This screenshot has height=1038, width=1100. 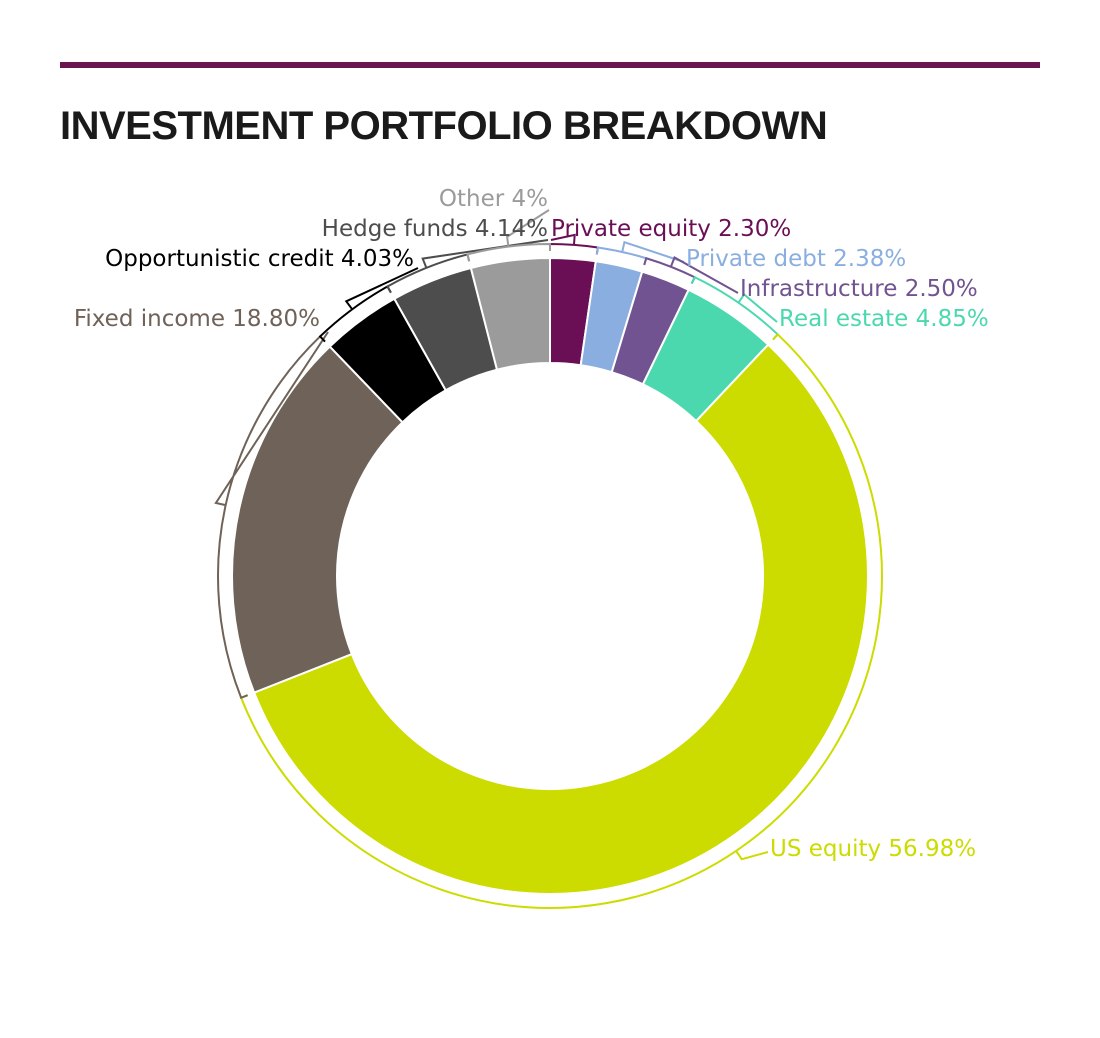 What do you see at coordinates (671, 229) in the screenshot?
I see `label-private-equity: Private equity 2.30%` at bounding box center [671, 229].